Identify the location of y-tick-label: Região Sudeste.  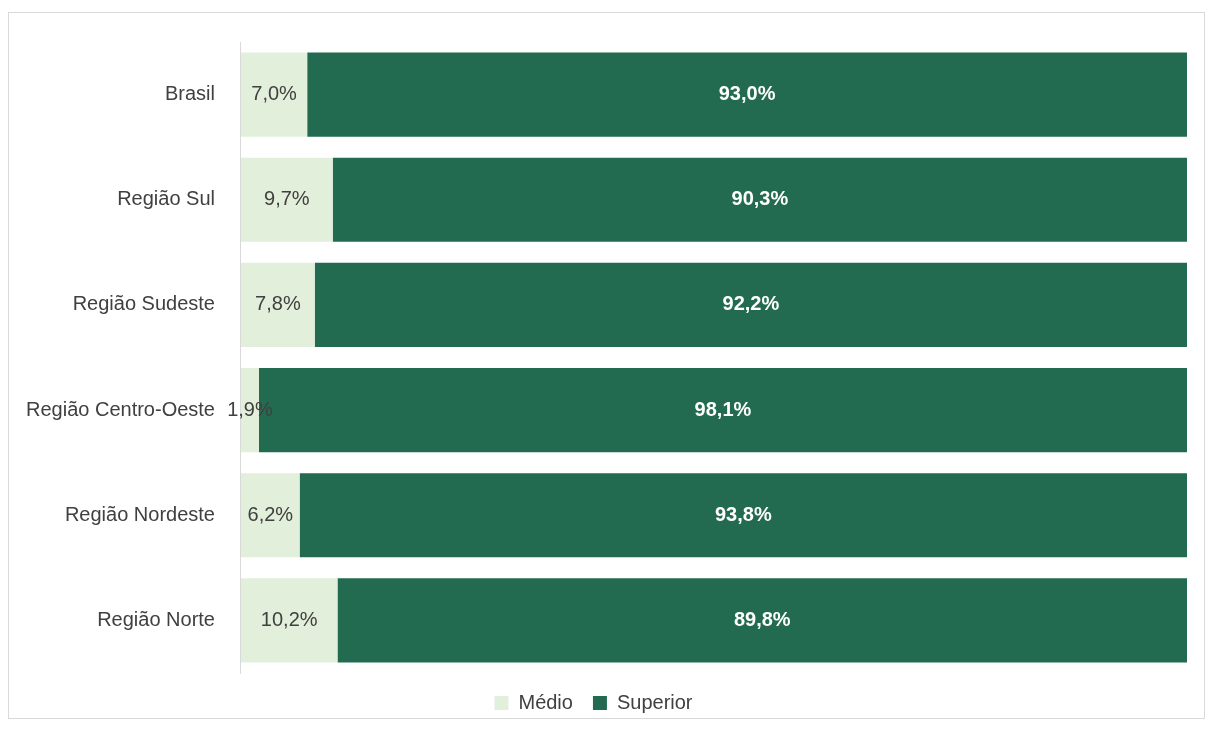
(143, 303).